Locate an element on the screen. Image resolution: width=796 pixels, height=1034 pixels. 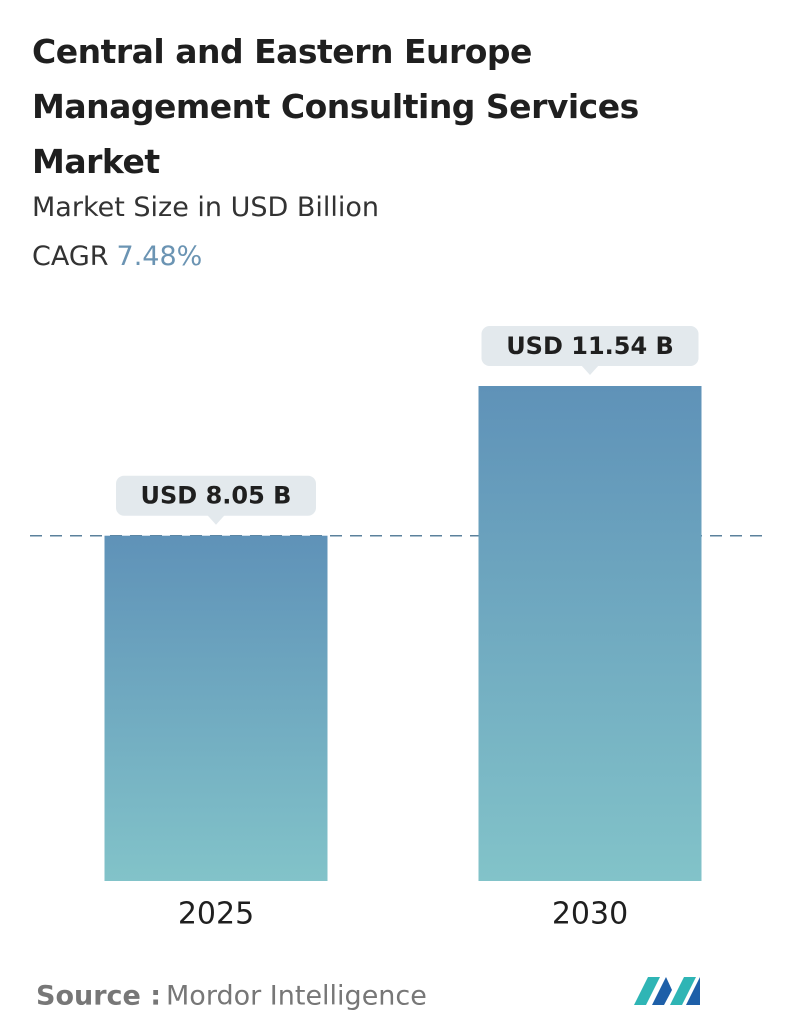
source-label: Source : is located at coordinates (98, 996).